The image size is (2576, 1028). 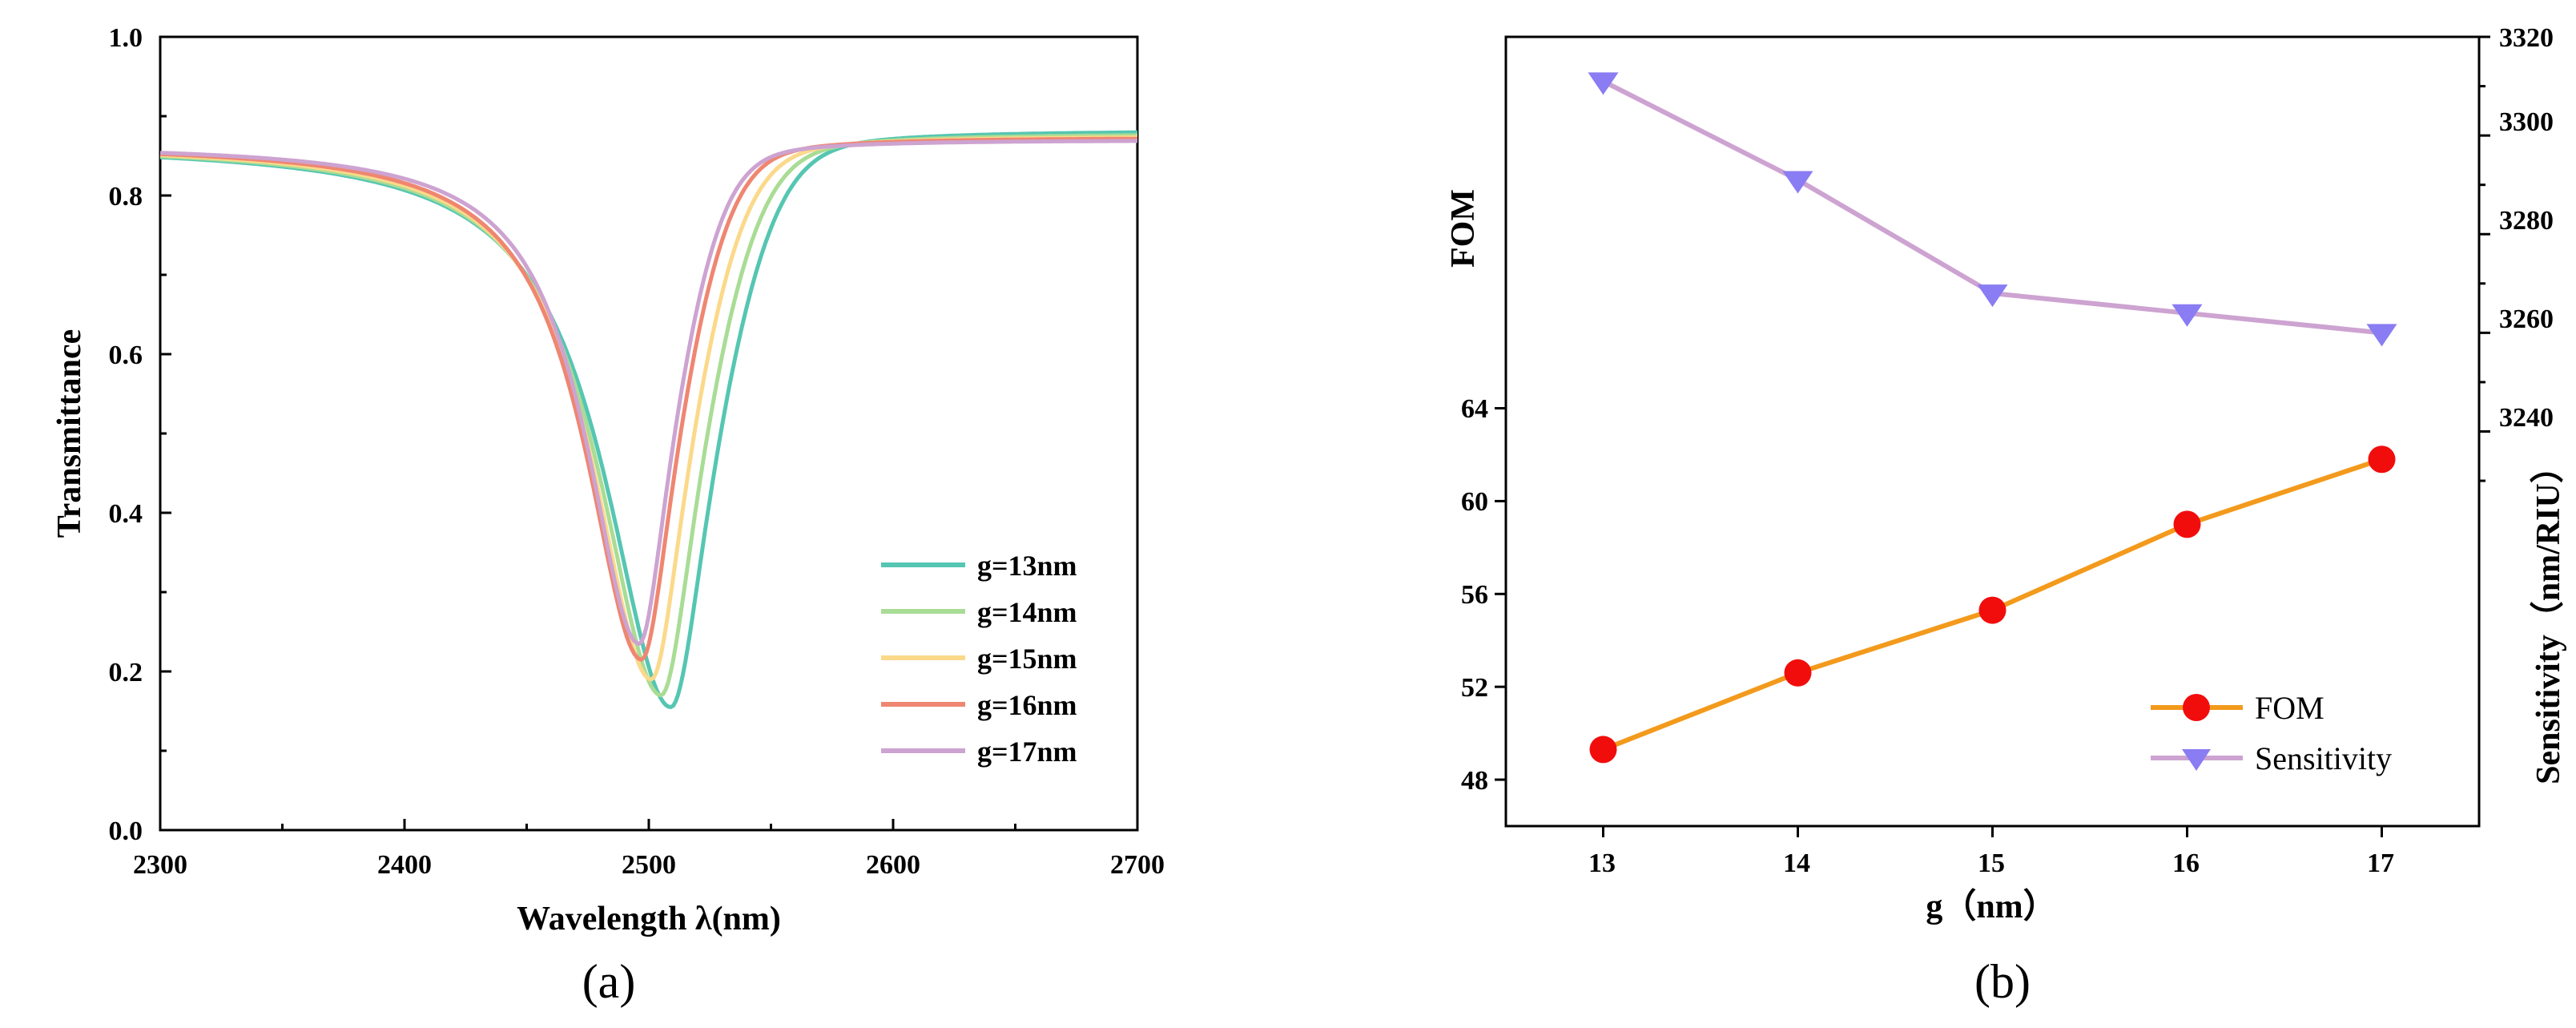 I want to click on a-ytick-label: 0.2, so click(x=126, y=672).